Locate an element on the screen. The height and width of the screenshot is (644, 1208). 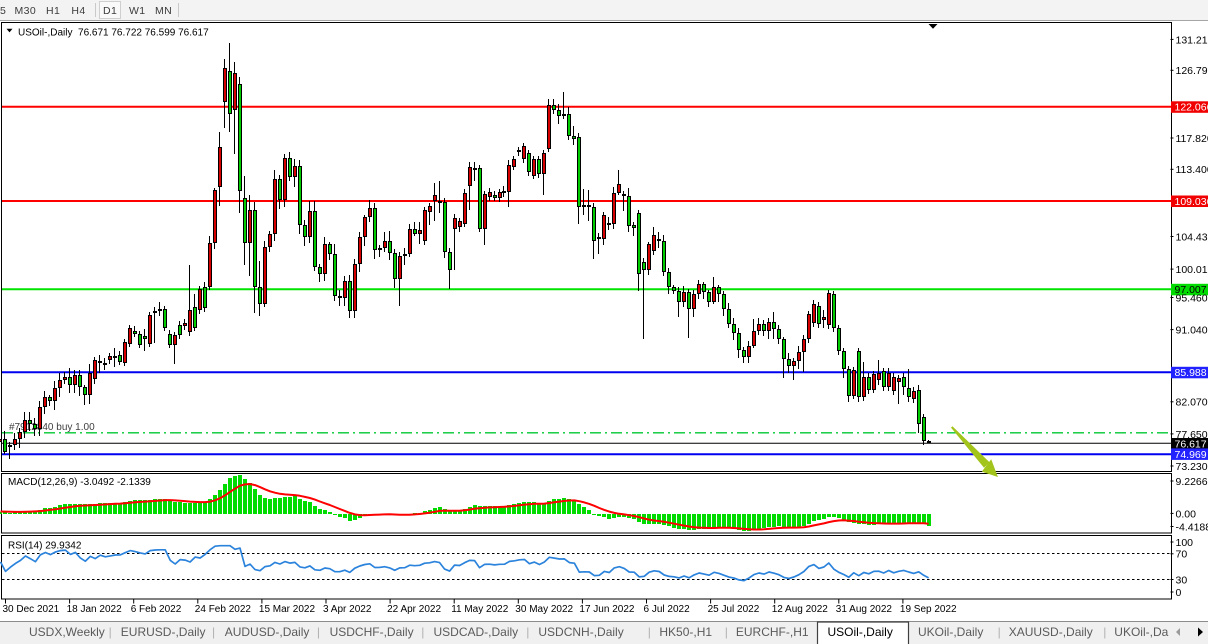
svg-text: 109.036 is located at coordinates (1191, 202).